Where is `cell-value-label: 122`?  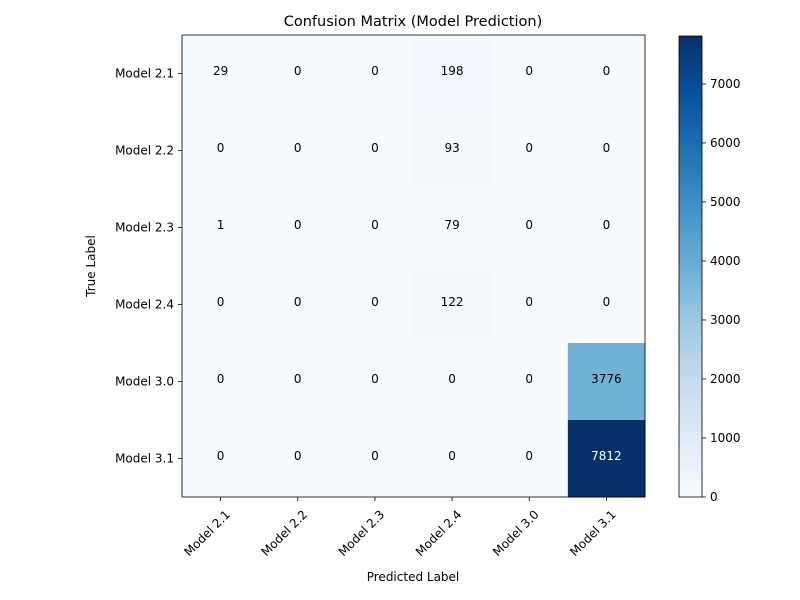
cell-value-label: 122 is located at coordinates (452, 302).